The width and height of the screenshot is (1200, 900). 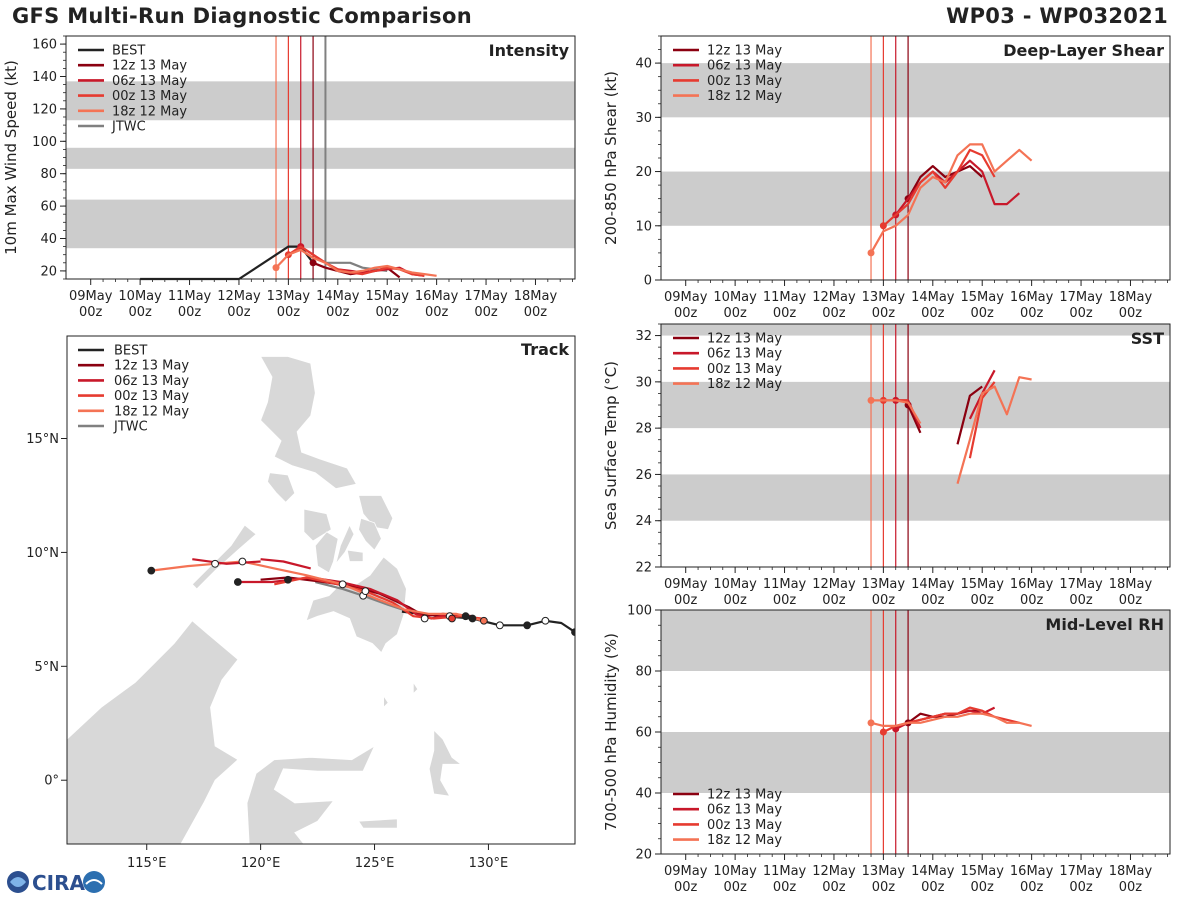 I want to click on track-title: Track, so click(x=545, y=349).